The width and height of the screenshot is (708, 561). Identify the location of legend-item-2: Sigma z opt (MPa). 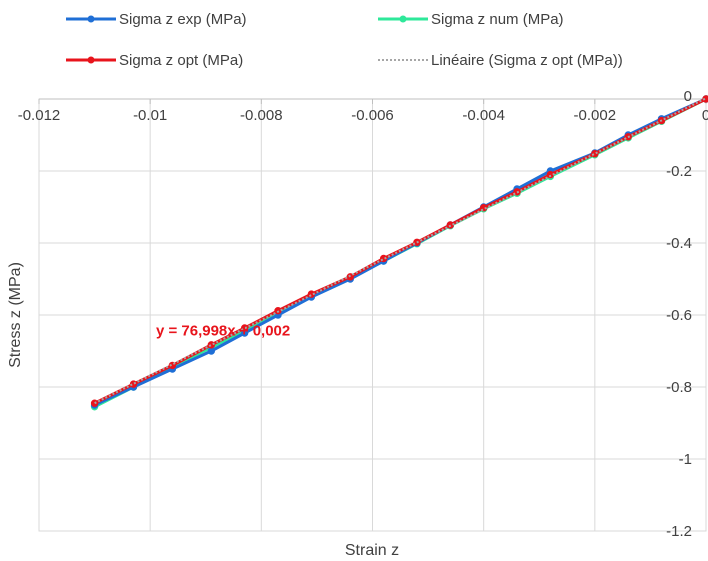
(154, 60).